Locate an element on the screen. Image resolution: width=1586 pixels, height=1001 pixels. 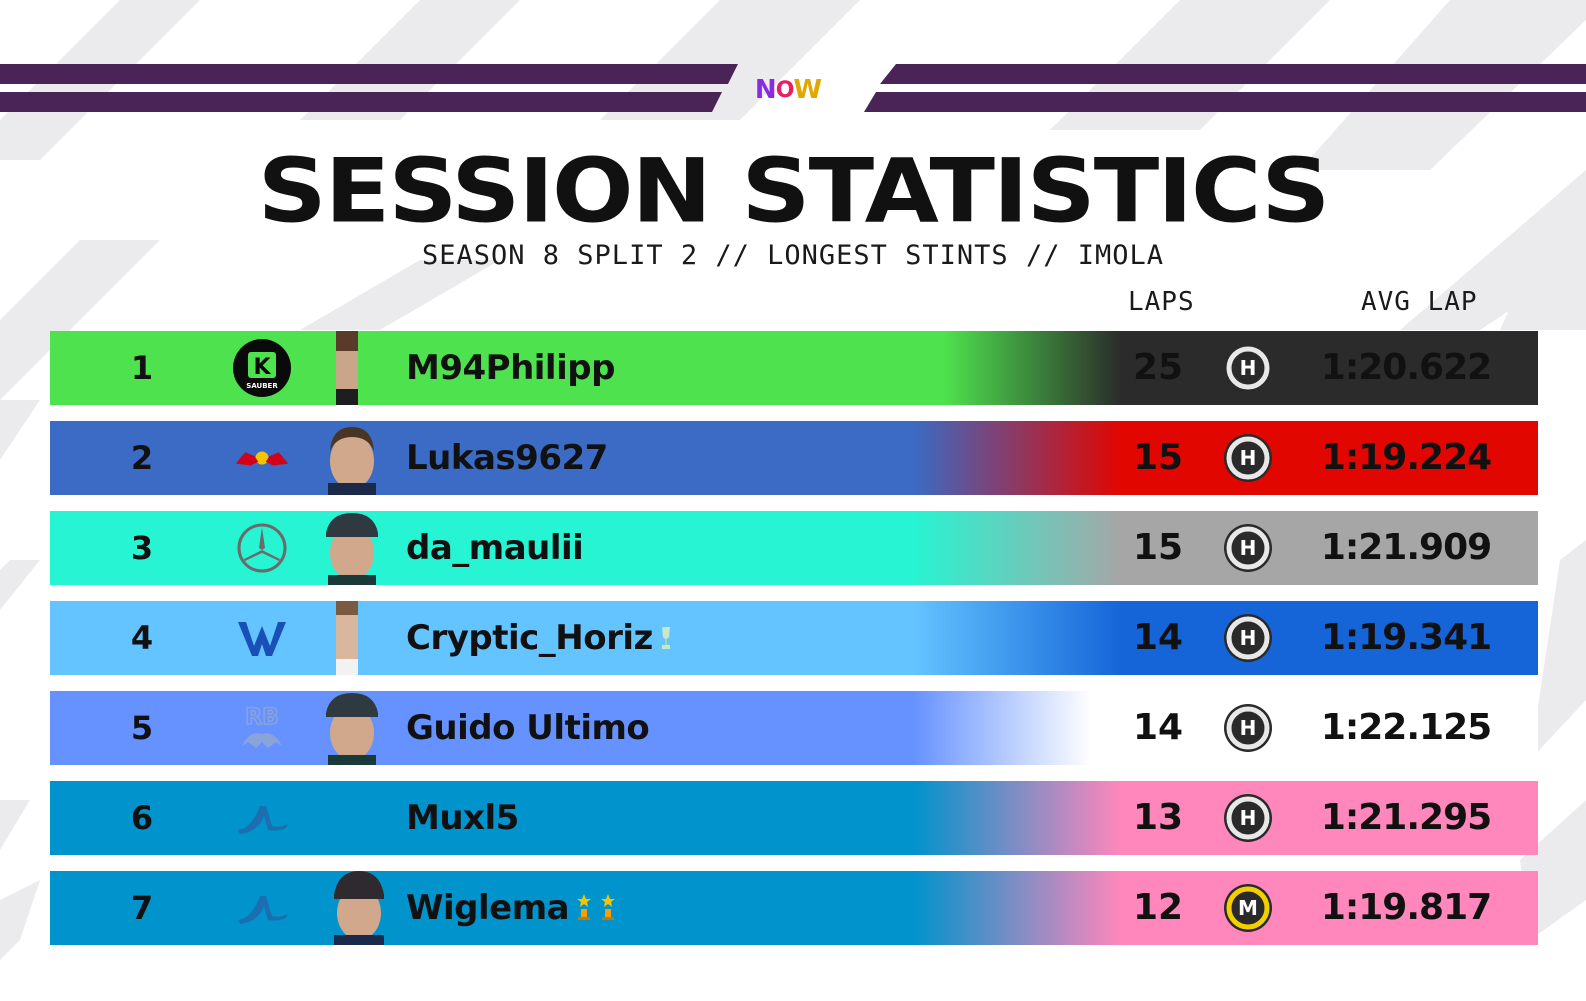
standings-row: 4 Cryptic_Horiz 14 H 1:19.341 is located at coordinates (794, 638).